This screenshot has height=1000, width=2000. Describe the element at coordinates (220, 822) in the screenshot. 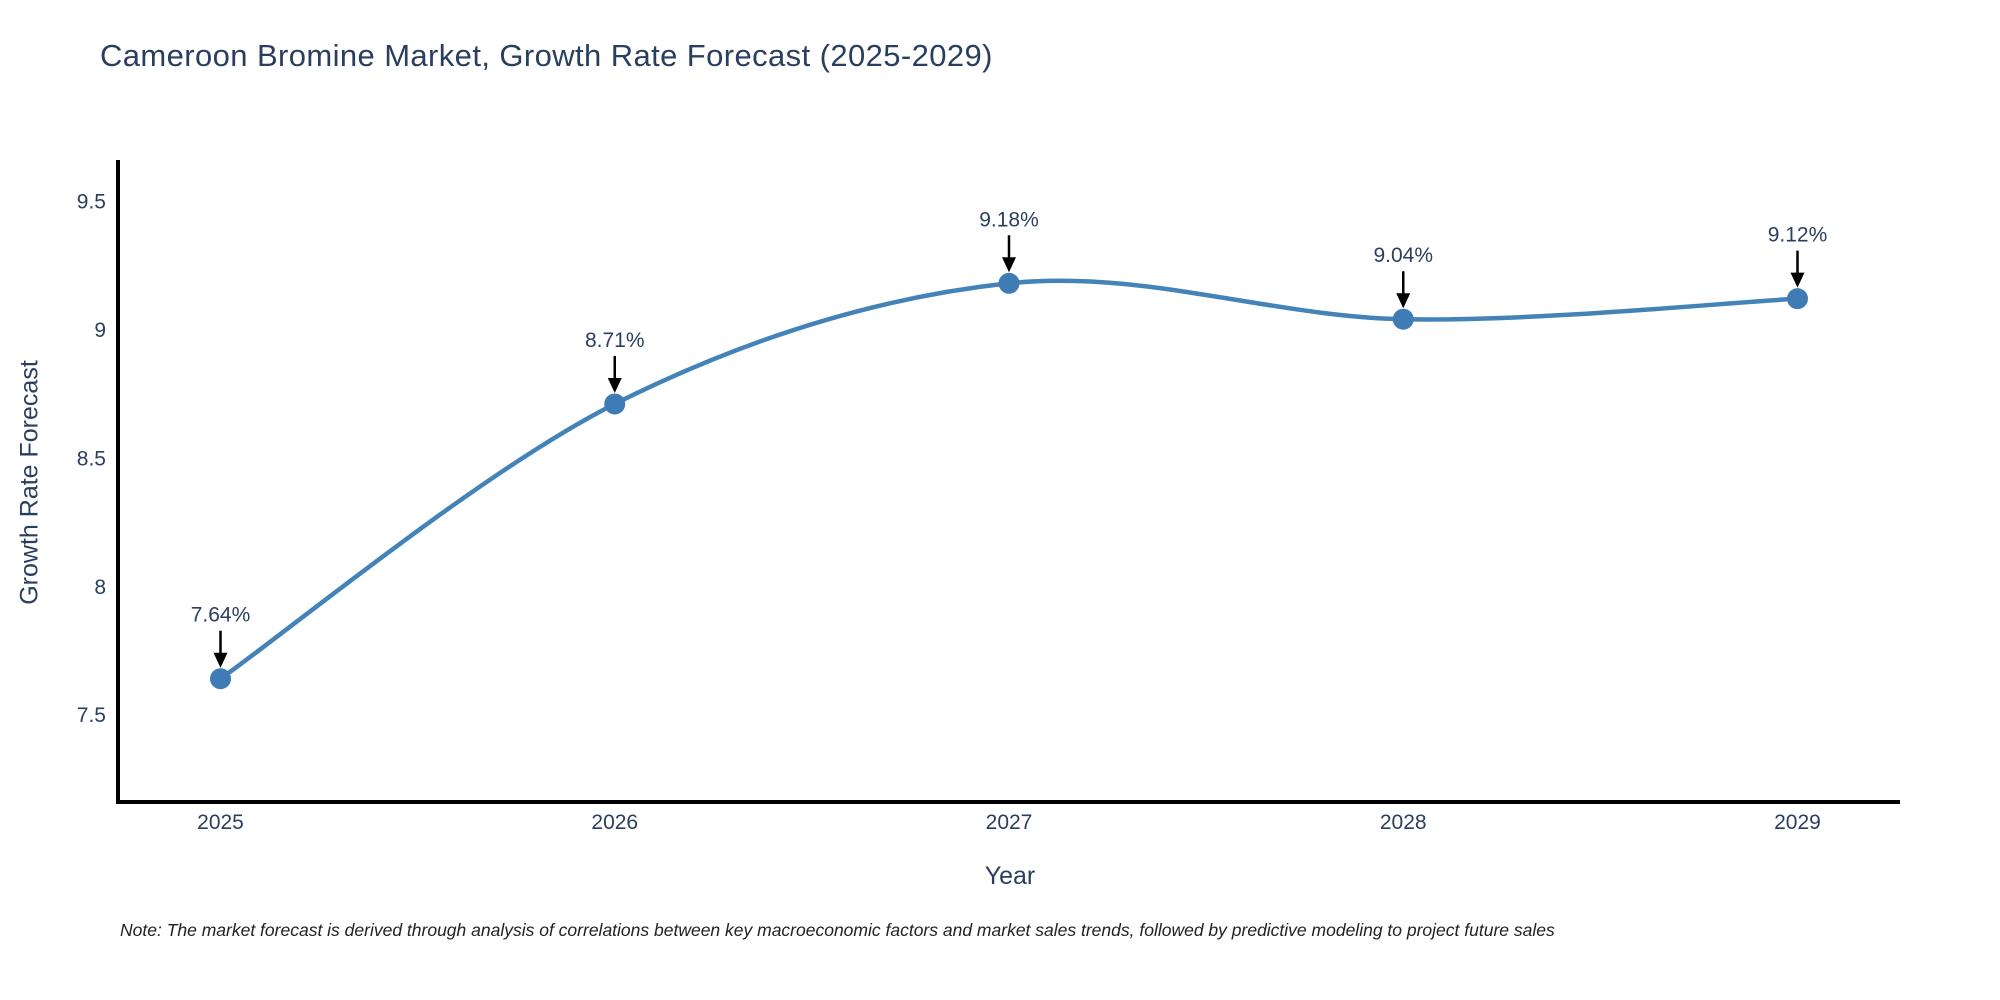

I see `x-tick-label: 2025` at that location.